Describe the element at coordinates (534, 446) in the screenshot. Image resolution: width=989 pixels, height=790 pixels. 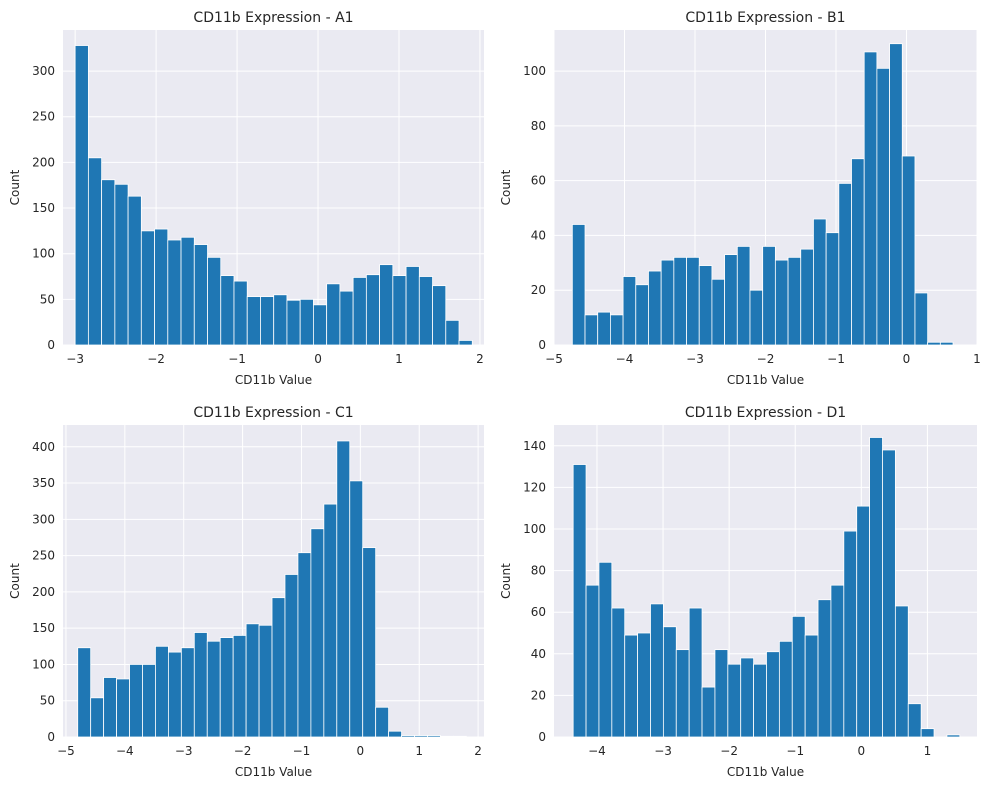
I see `y-tick-label: 140` at that location.